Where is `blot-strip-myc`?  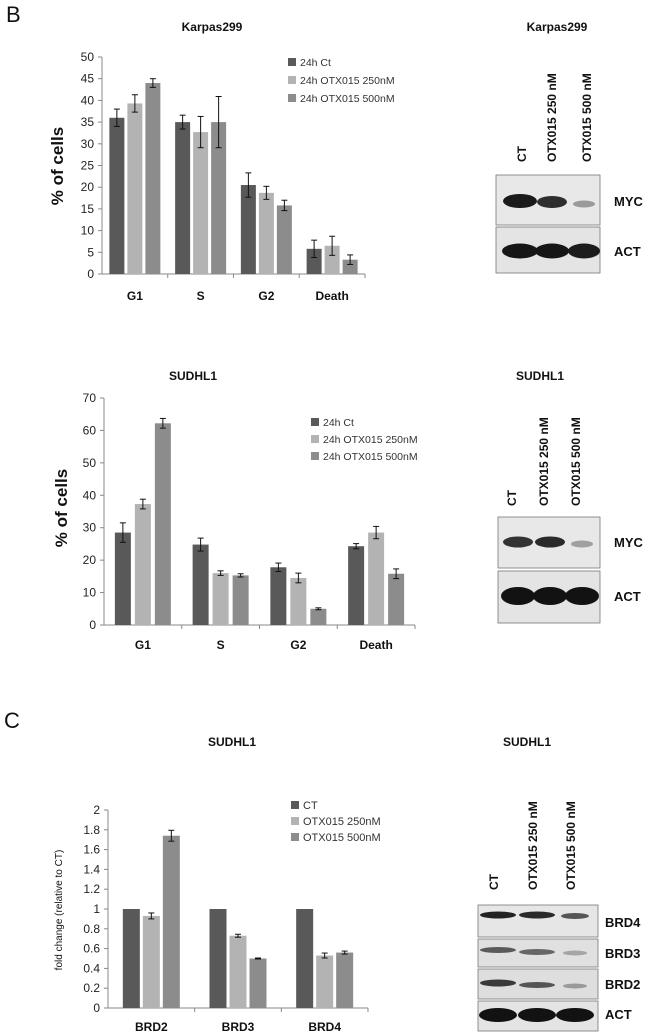 blot-strip-myc is located at coordinates (549, 542).